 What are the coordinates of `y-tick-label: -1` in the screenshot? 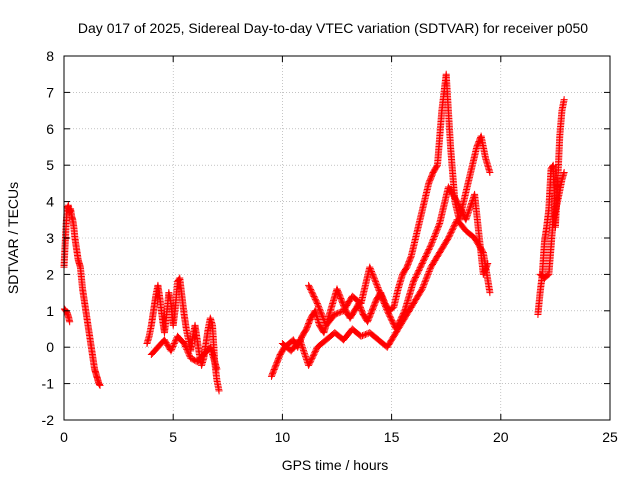 It's located at (48, 384).